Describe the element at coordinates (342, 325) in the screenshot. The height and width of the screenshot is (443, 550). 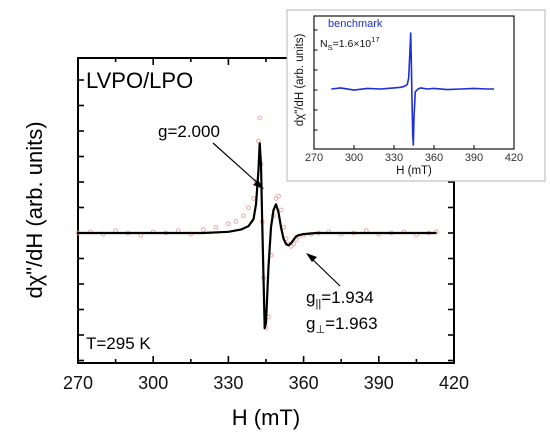
I see `annotation-g-perpendicular: g⊥=1.963` at that location.